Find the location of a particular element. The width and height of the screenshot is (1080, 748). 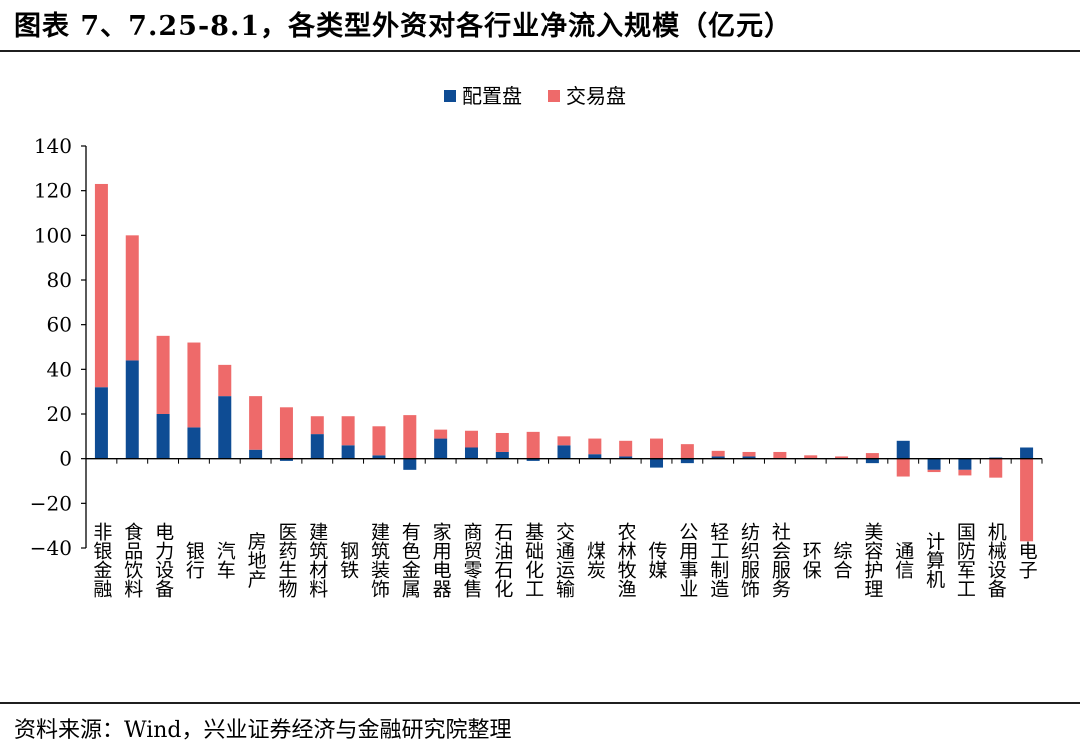

x-category-label: 建筑装饰 is located at coordinates (379, 560).